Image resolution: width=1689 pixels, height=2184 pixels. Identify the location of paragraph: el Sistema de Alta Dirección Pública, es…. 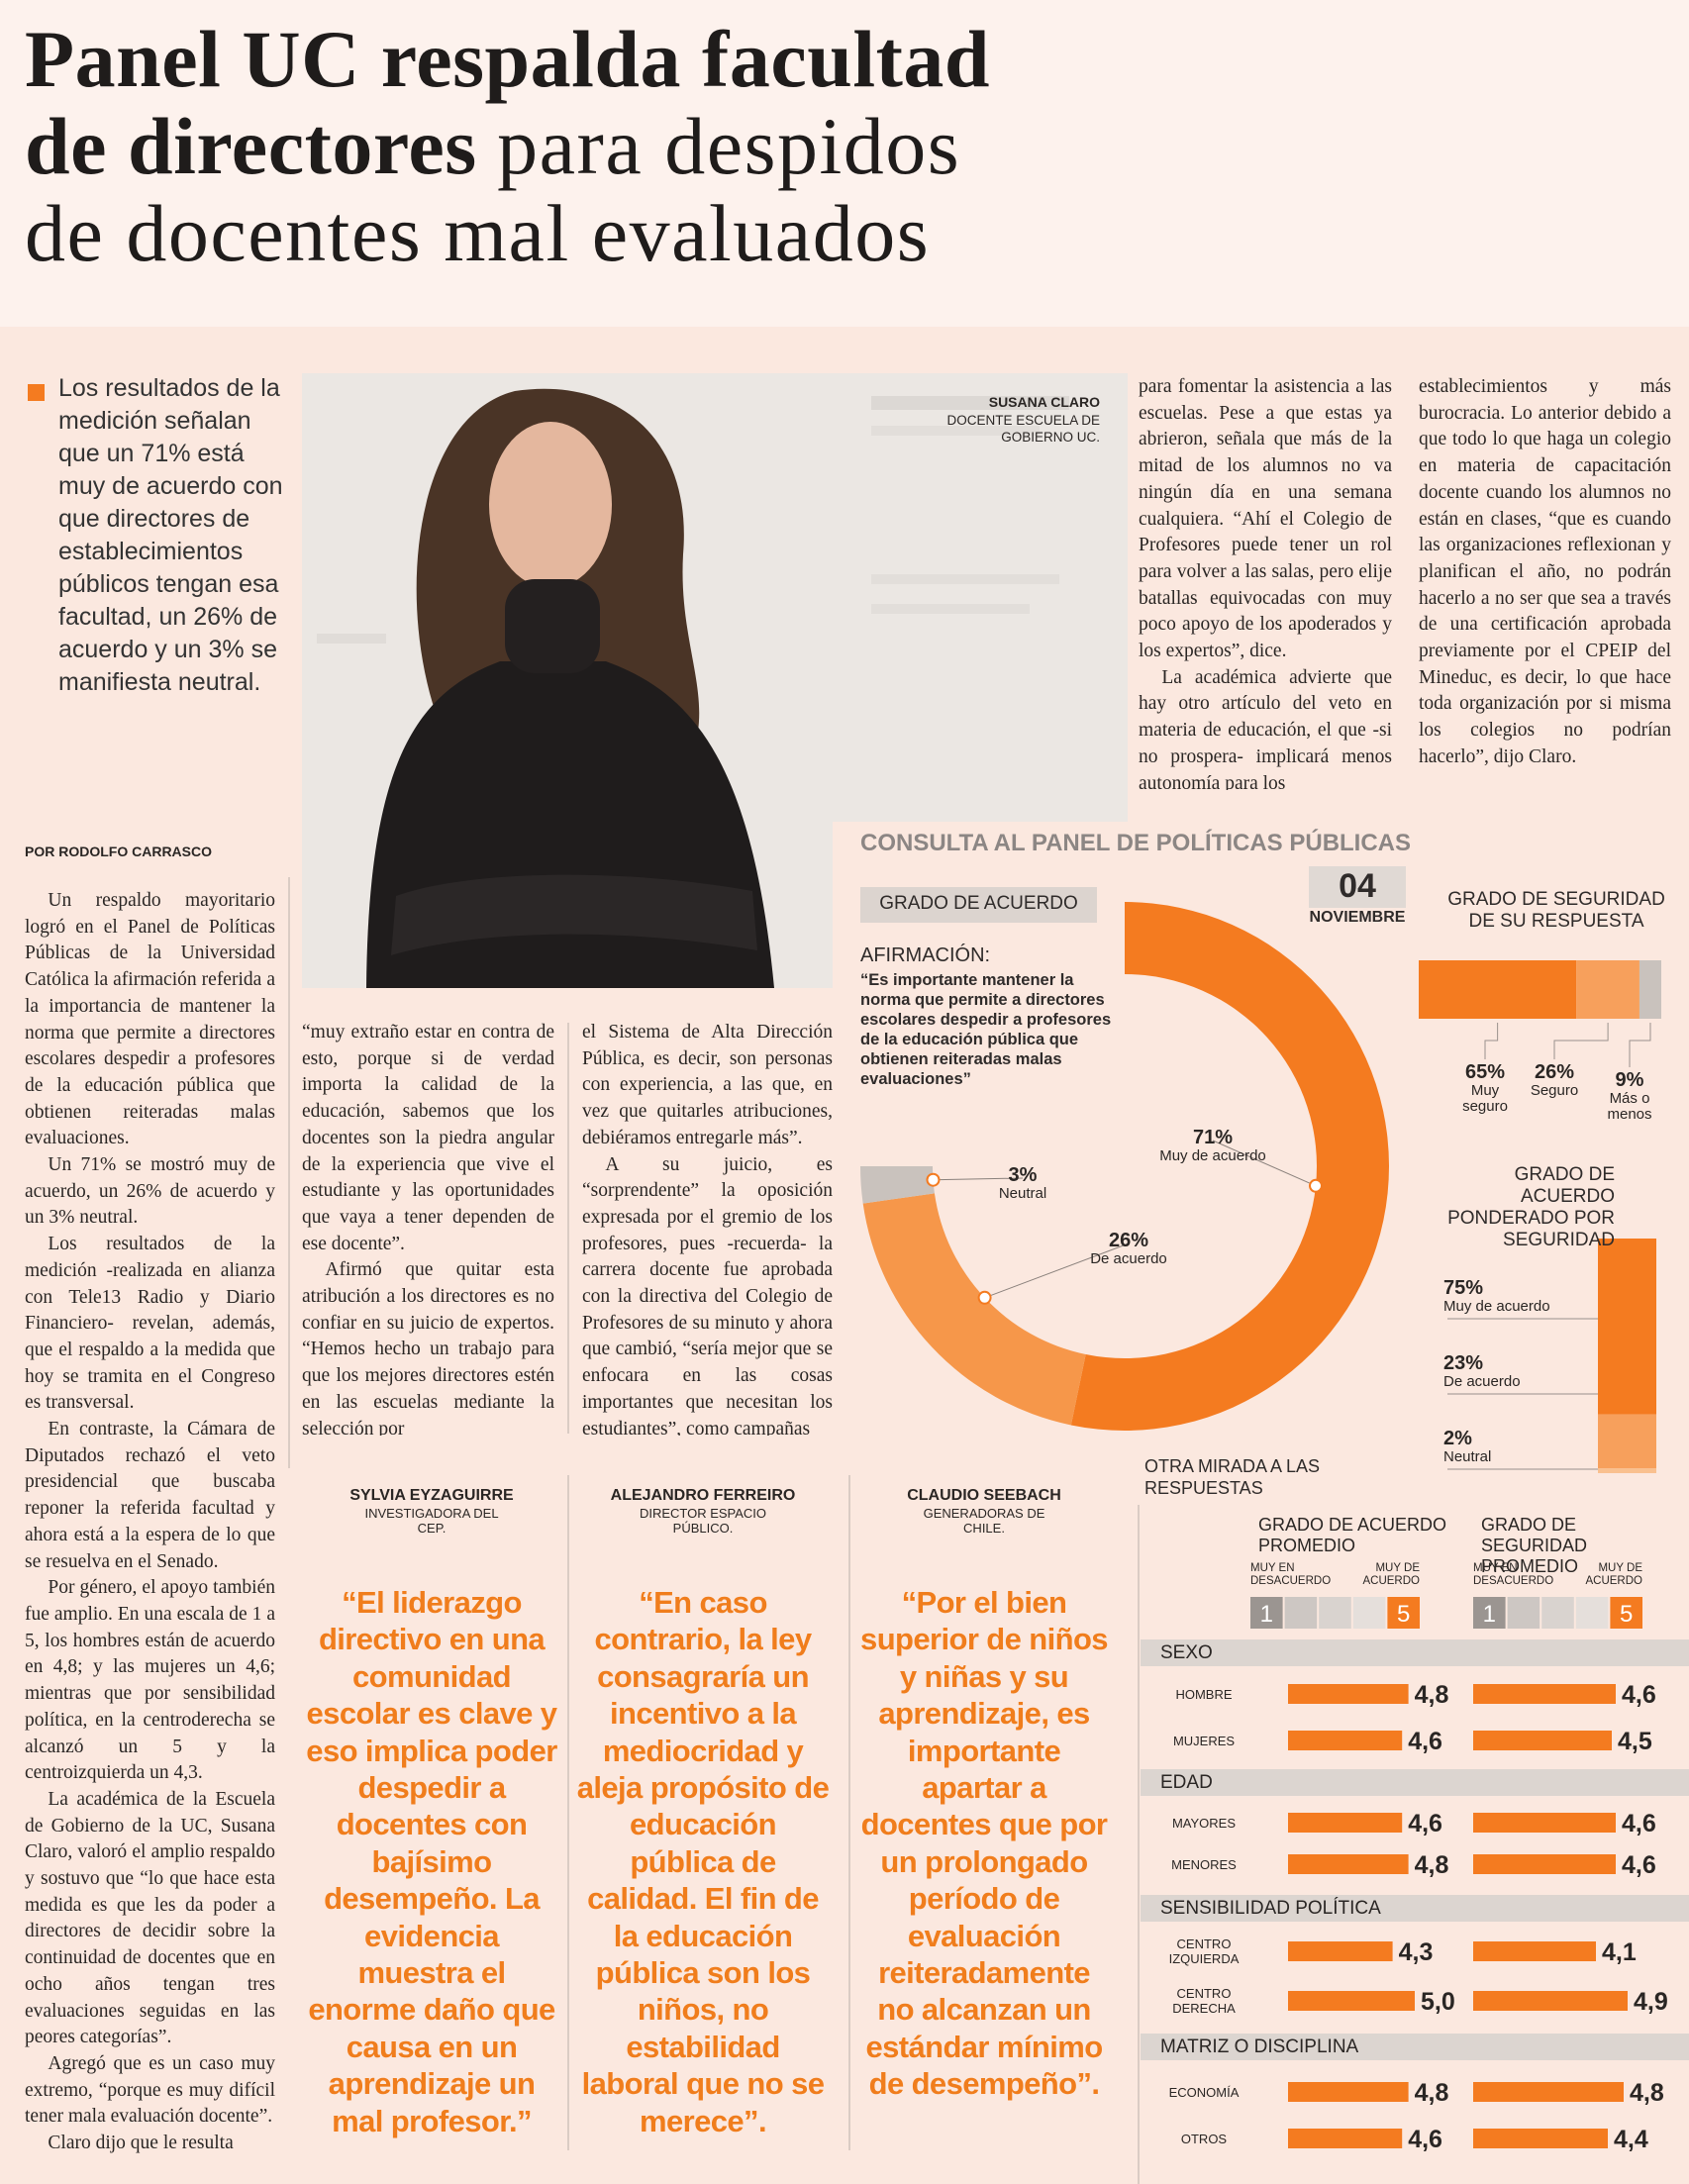
(707, 1085).